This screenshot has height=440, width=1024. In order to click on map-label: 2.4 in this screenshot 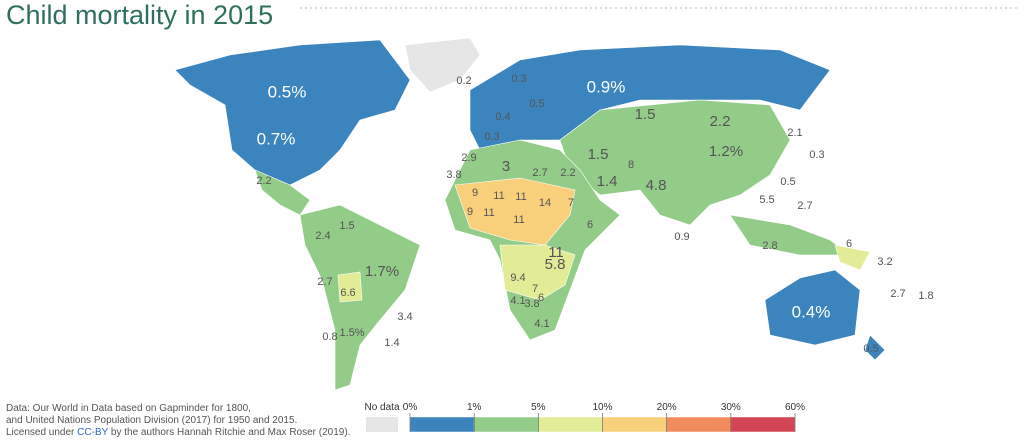, I will do `click(322, 236)`.